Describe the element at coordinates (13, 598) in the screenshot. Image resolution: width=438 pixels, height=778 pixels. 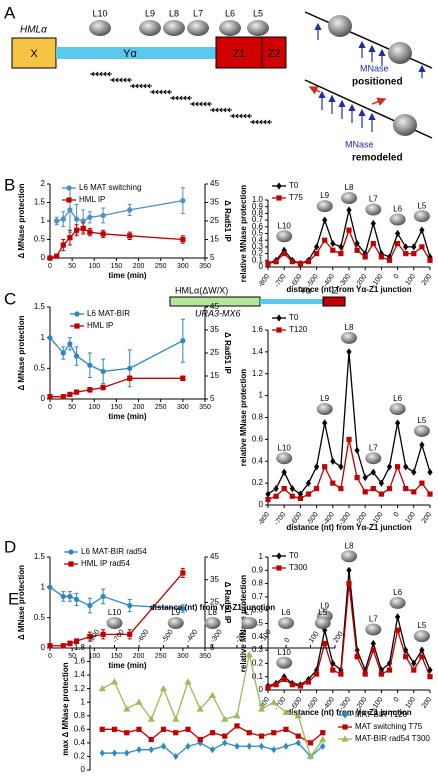
I see `panel-label: E` at that location.